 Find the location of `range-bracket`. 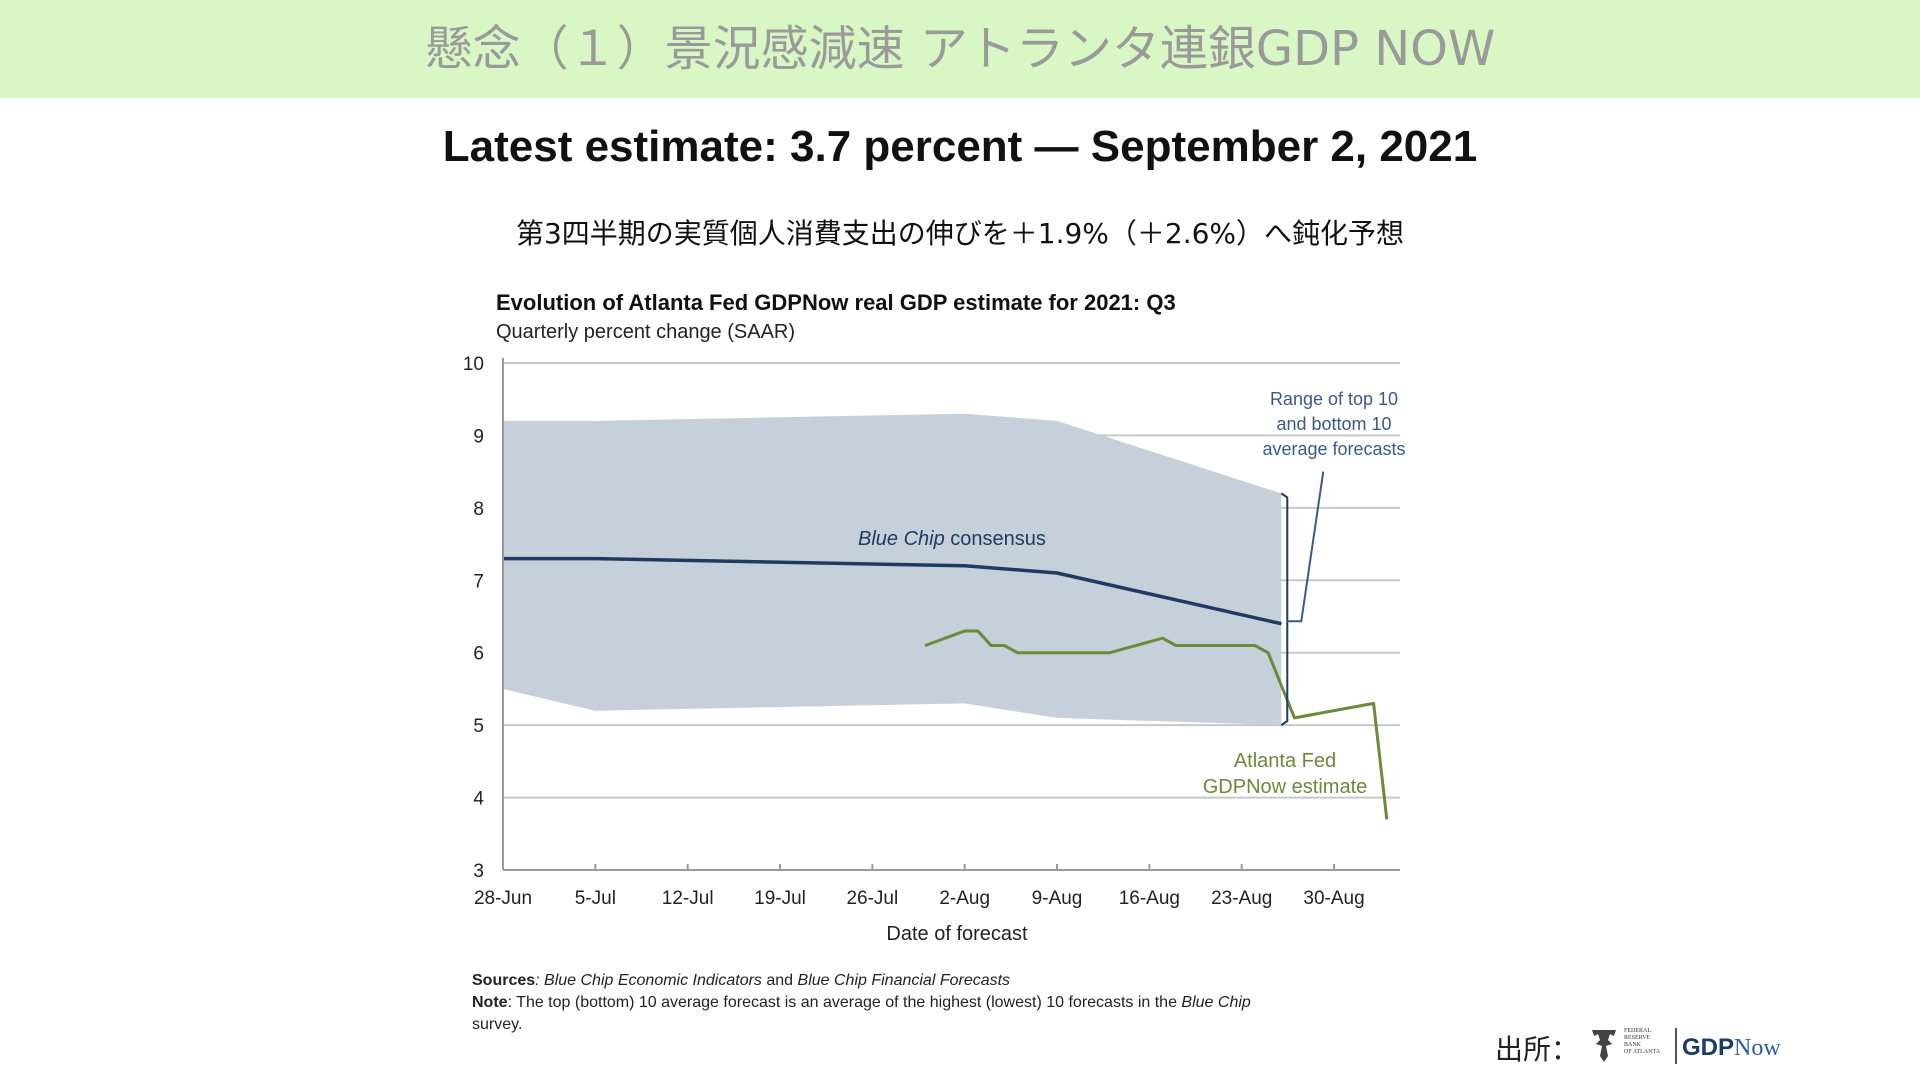

range-bracket is located at coordinates (1284, 609).